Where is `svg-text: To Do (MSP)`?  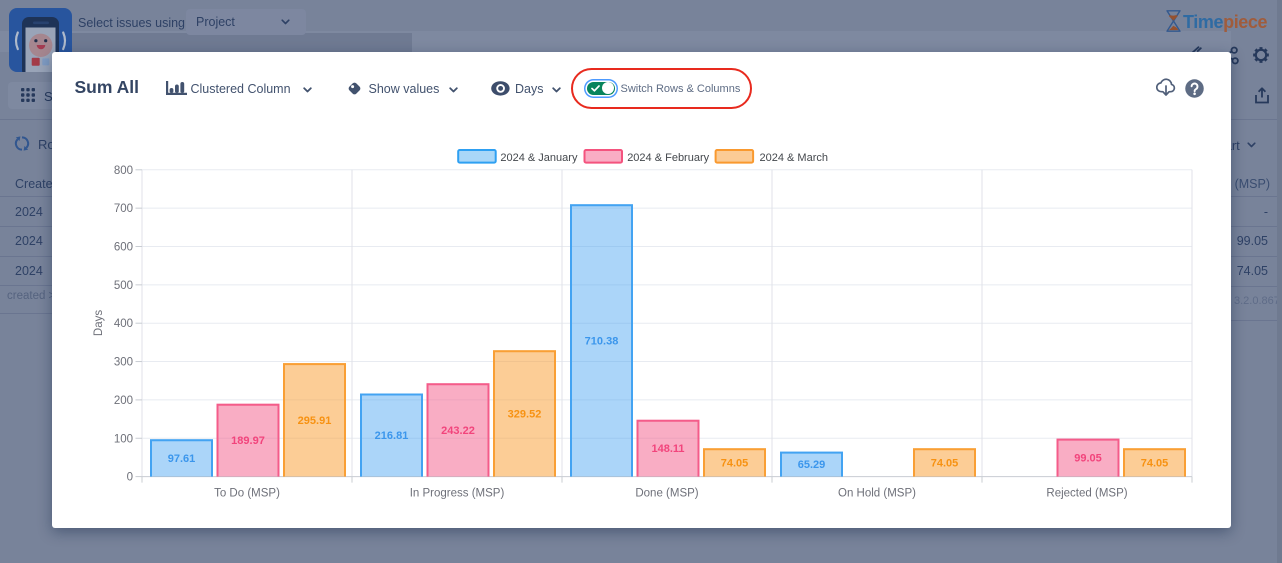 svg-text: To Do (MSP) is located at coordinates (247, 494).